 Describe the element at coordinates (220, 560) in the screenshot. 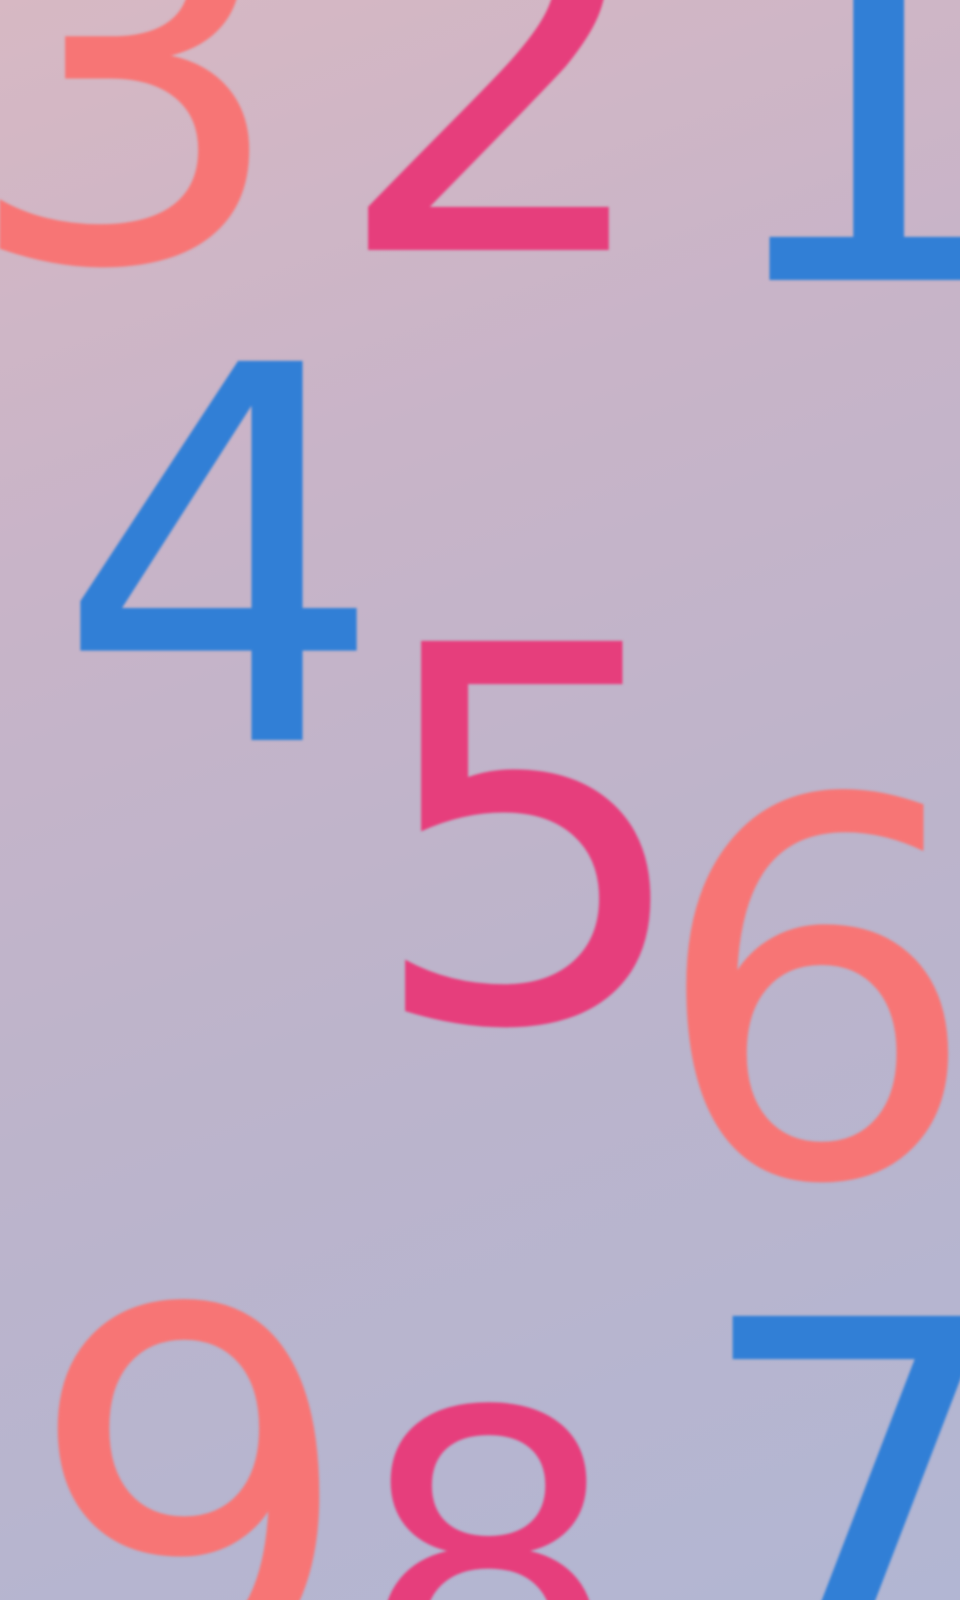

I see `digit-four: 4` at that location.